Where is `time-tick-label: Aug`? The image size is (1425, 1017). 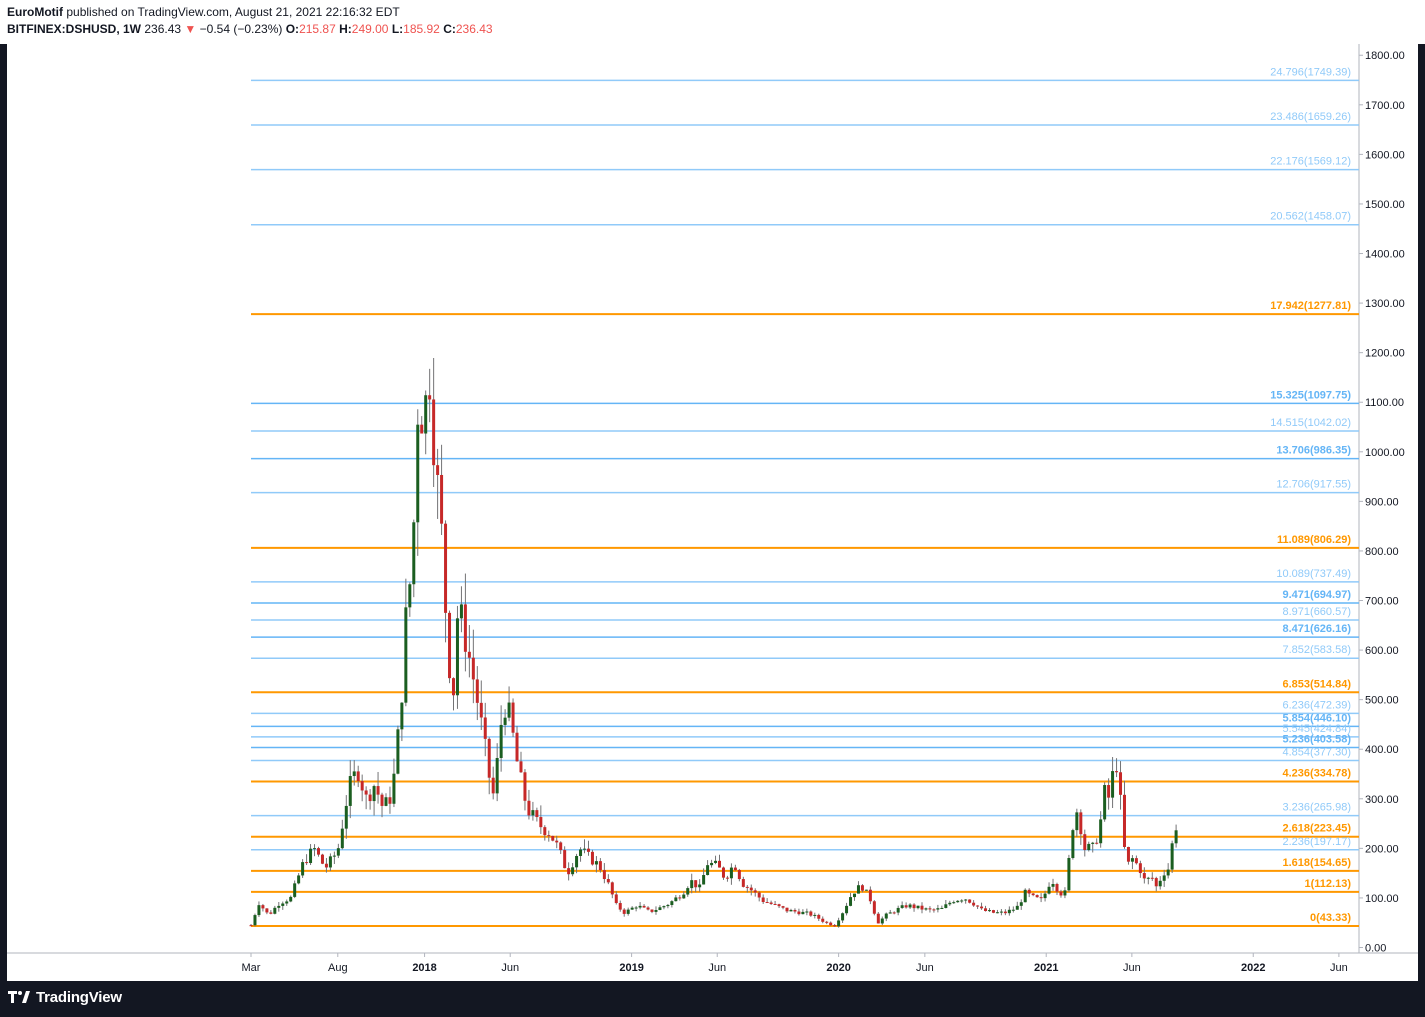 time-tick-label: Aug is located at coordinates (338, 968).